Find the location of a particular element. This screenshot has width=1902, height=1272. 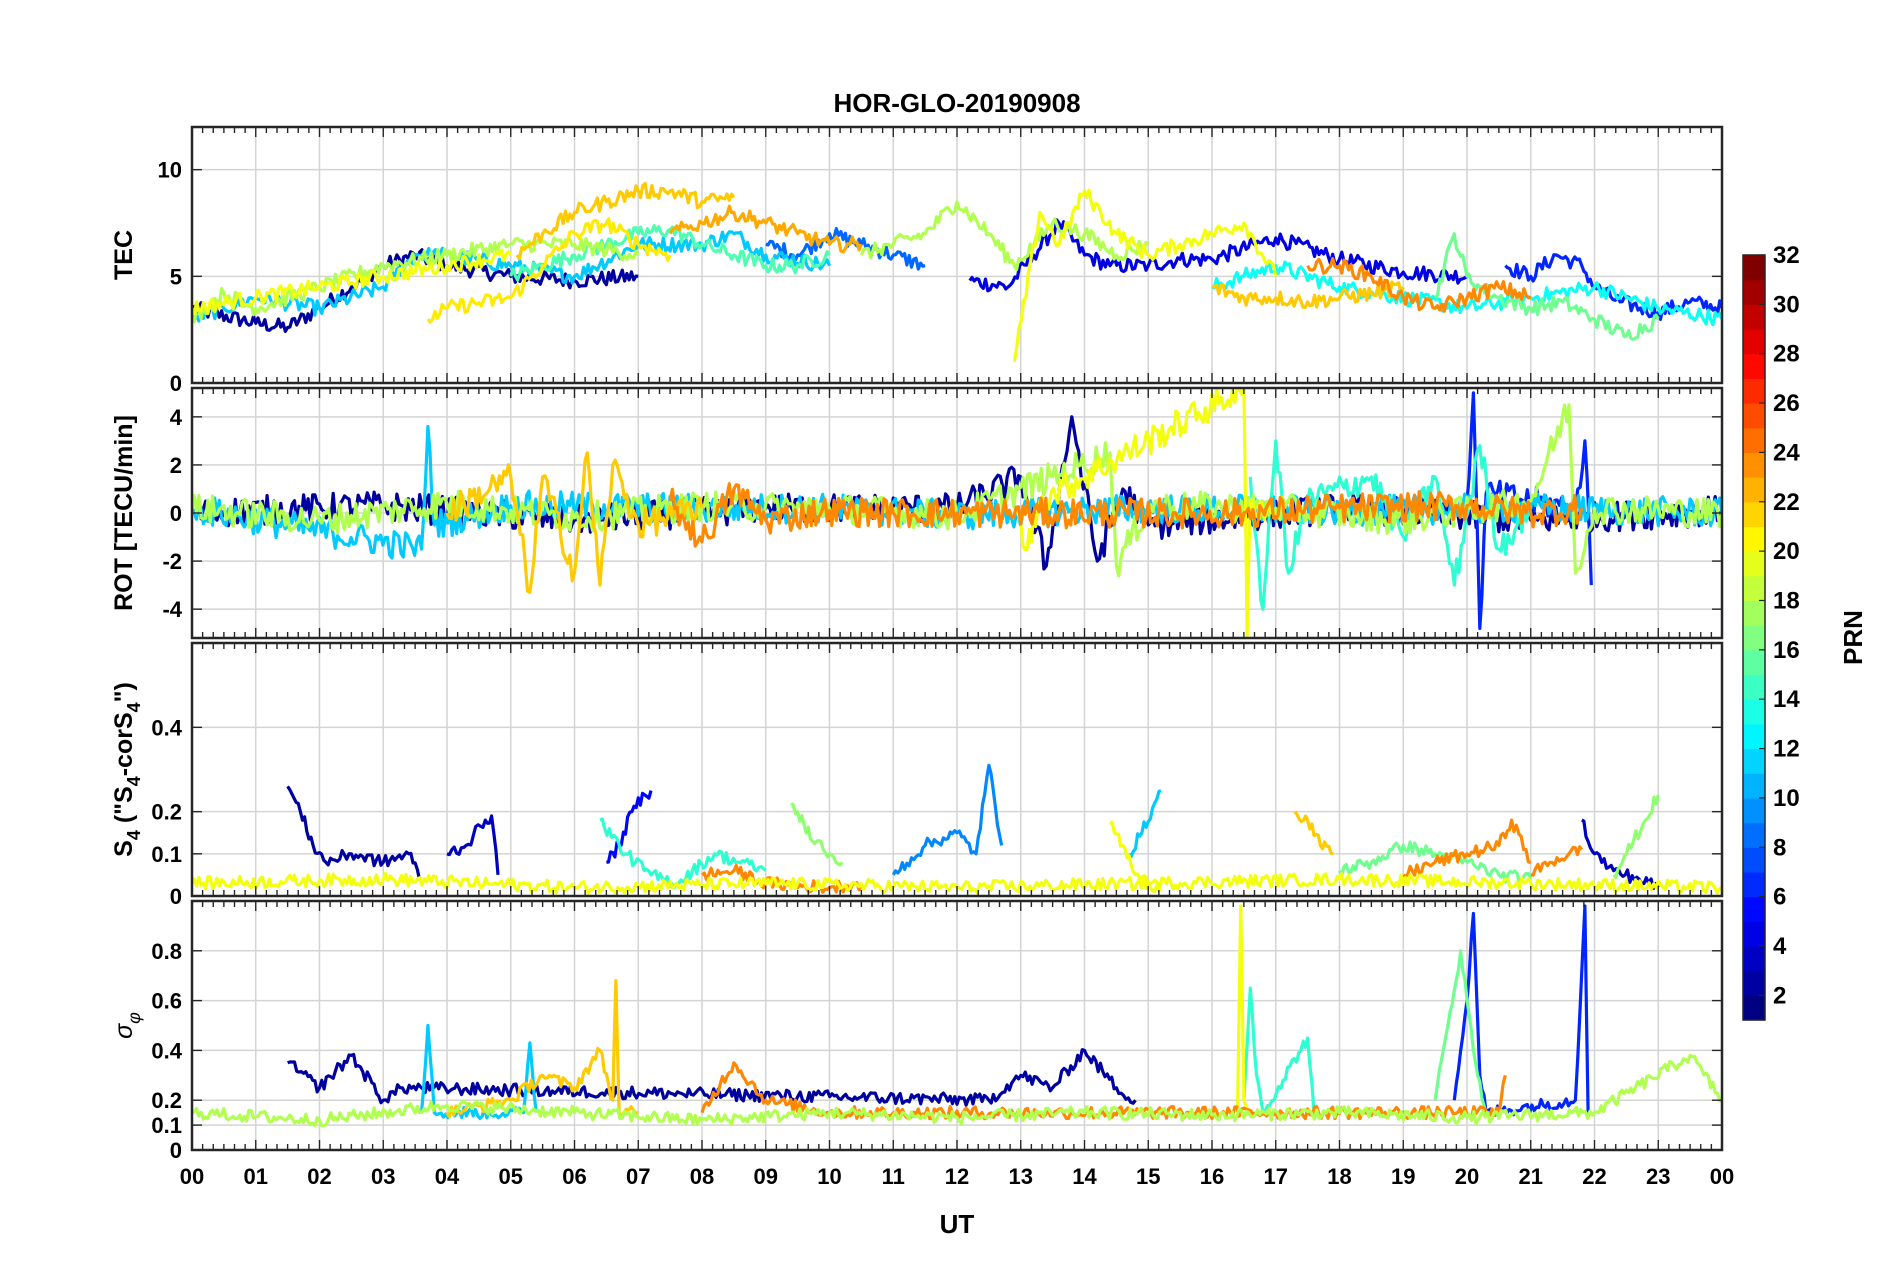

x-tick-label: 13 is located at coordinates (1021, 1176).